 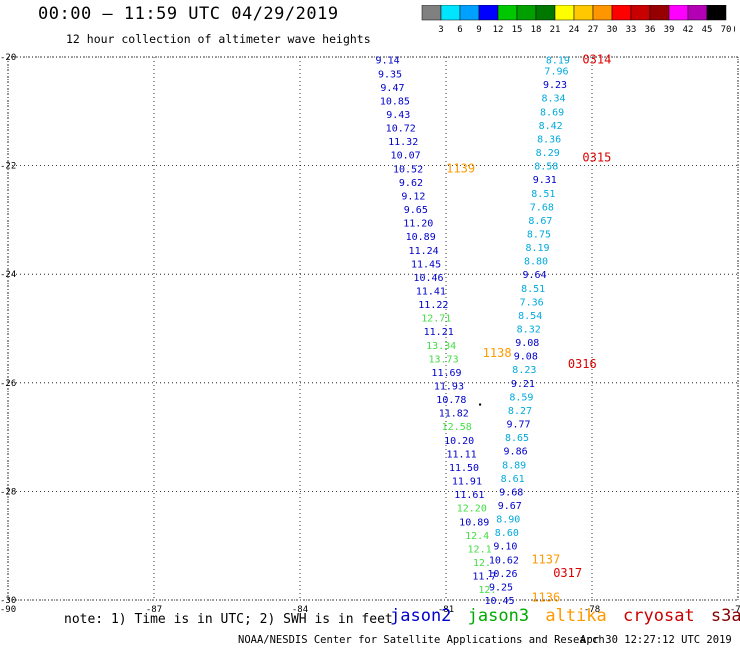 What do you see at coordinates (529, 330) in the screenshot?
I see `wave-height-label: 8.32` at bounding box center [529, 330].